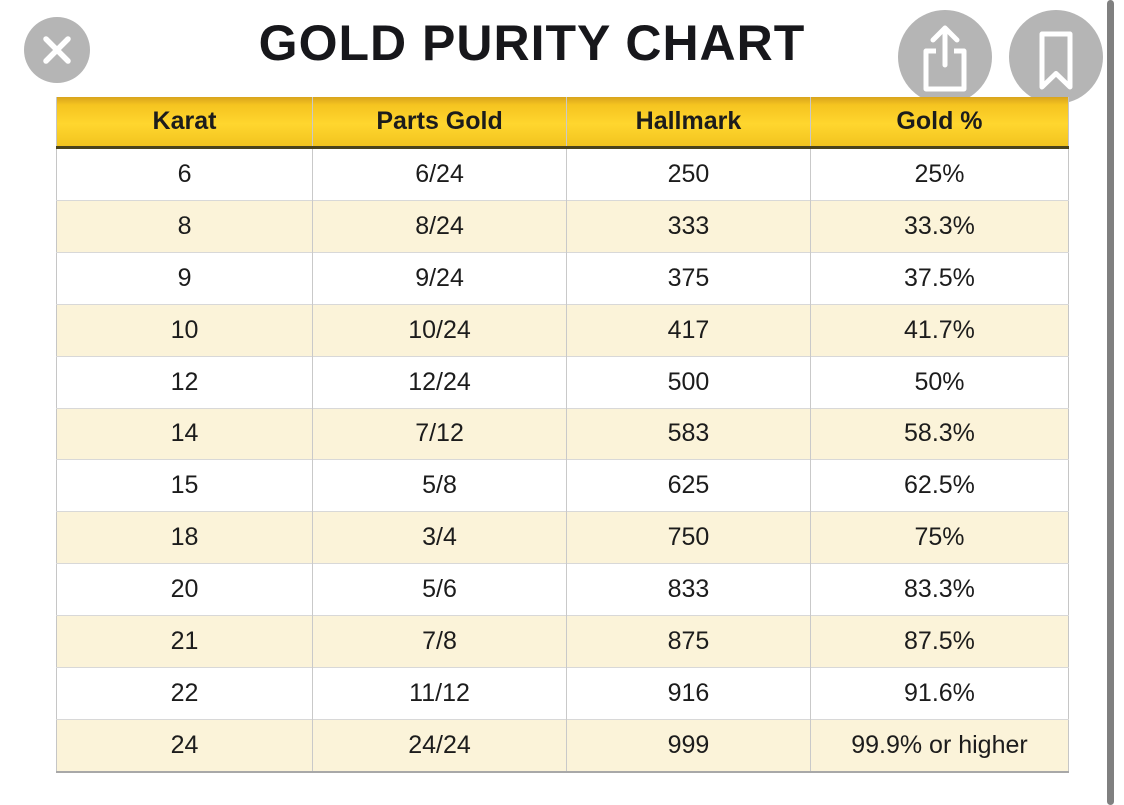  I want to click on table-cell: 62.5%, so click(939, 485).